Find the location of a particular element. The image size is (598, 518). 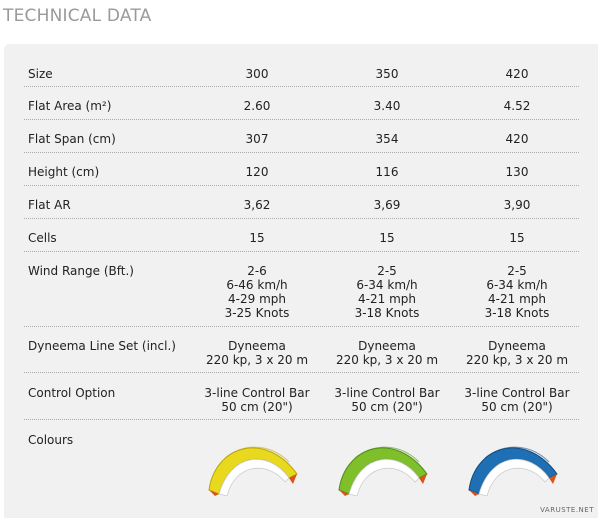

table-row-flat-ar: Flat AR 3,62 3,69 3,90 is located at coordinates (301, 202).